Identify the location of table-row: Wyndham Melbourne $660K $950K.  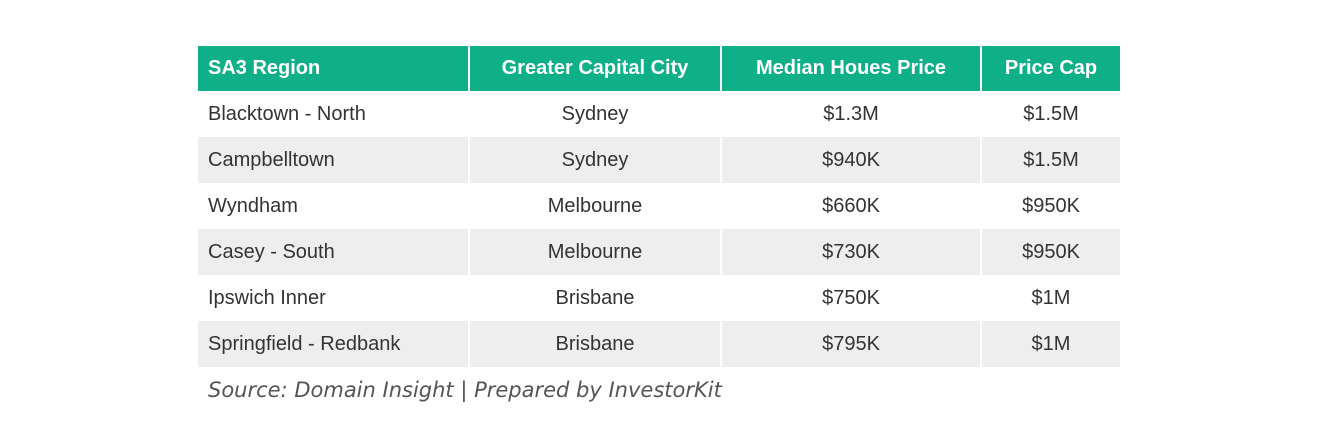
(659, 206).